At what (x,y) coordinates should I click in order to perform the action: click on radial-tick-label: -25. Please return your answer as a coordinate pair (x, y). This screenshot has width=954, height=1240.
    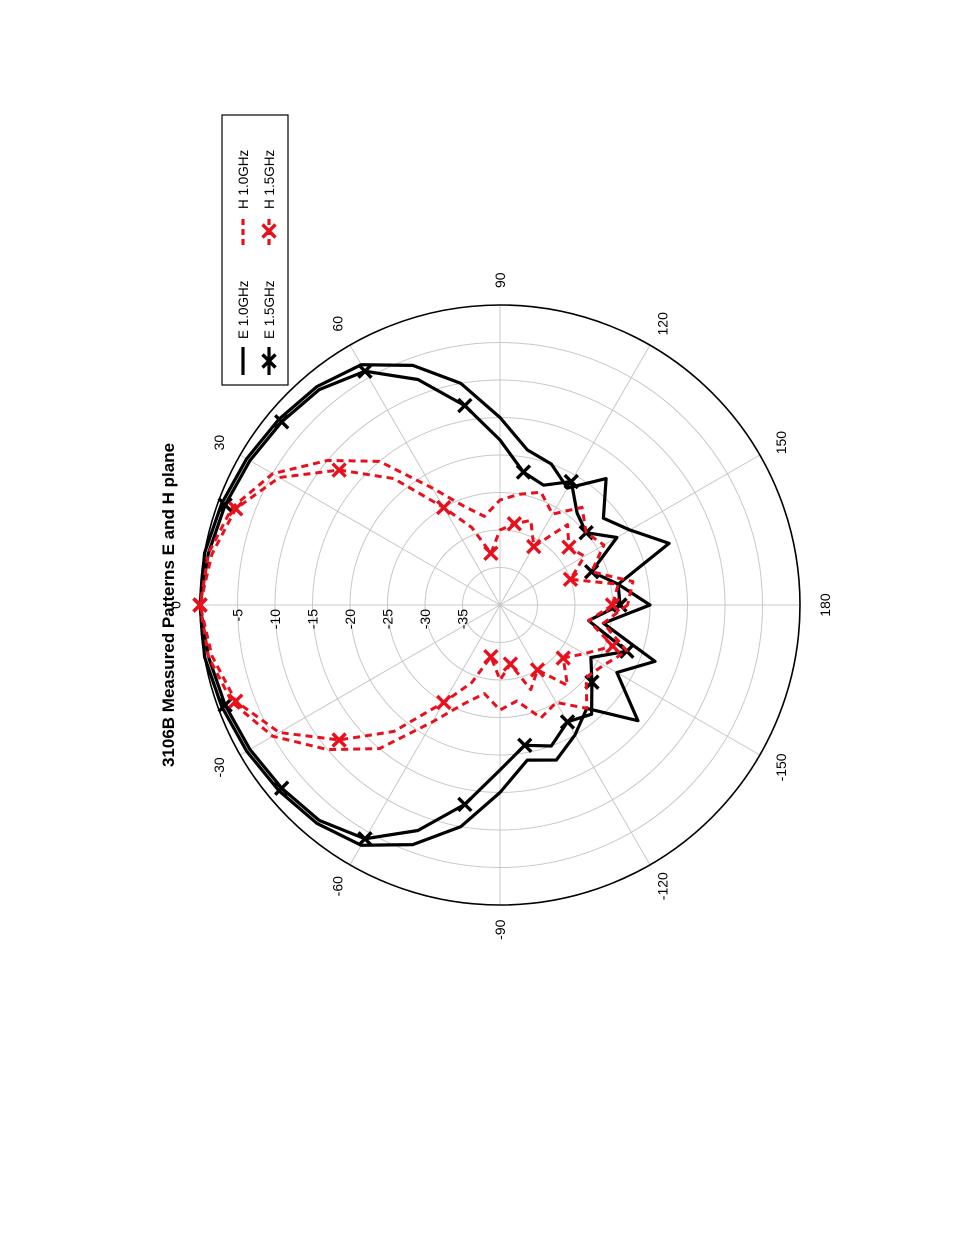
    Looking at the image, I should click on (388, 619).